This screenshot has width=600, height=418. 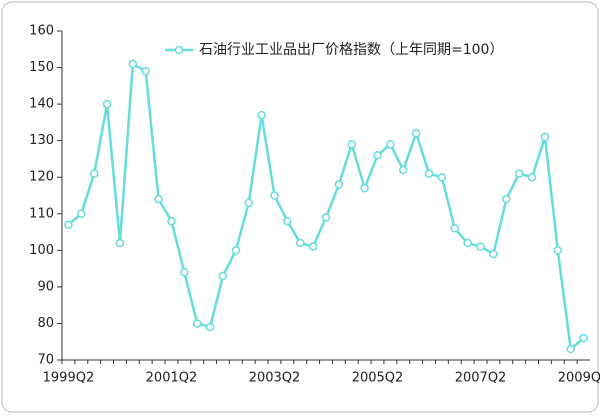 I want to click on legend-marker, so click(x=179, y=50).